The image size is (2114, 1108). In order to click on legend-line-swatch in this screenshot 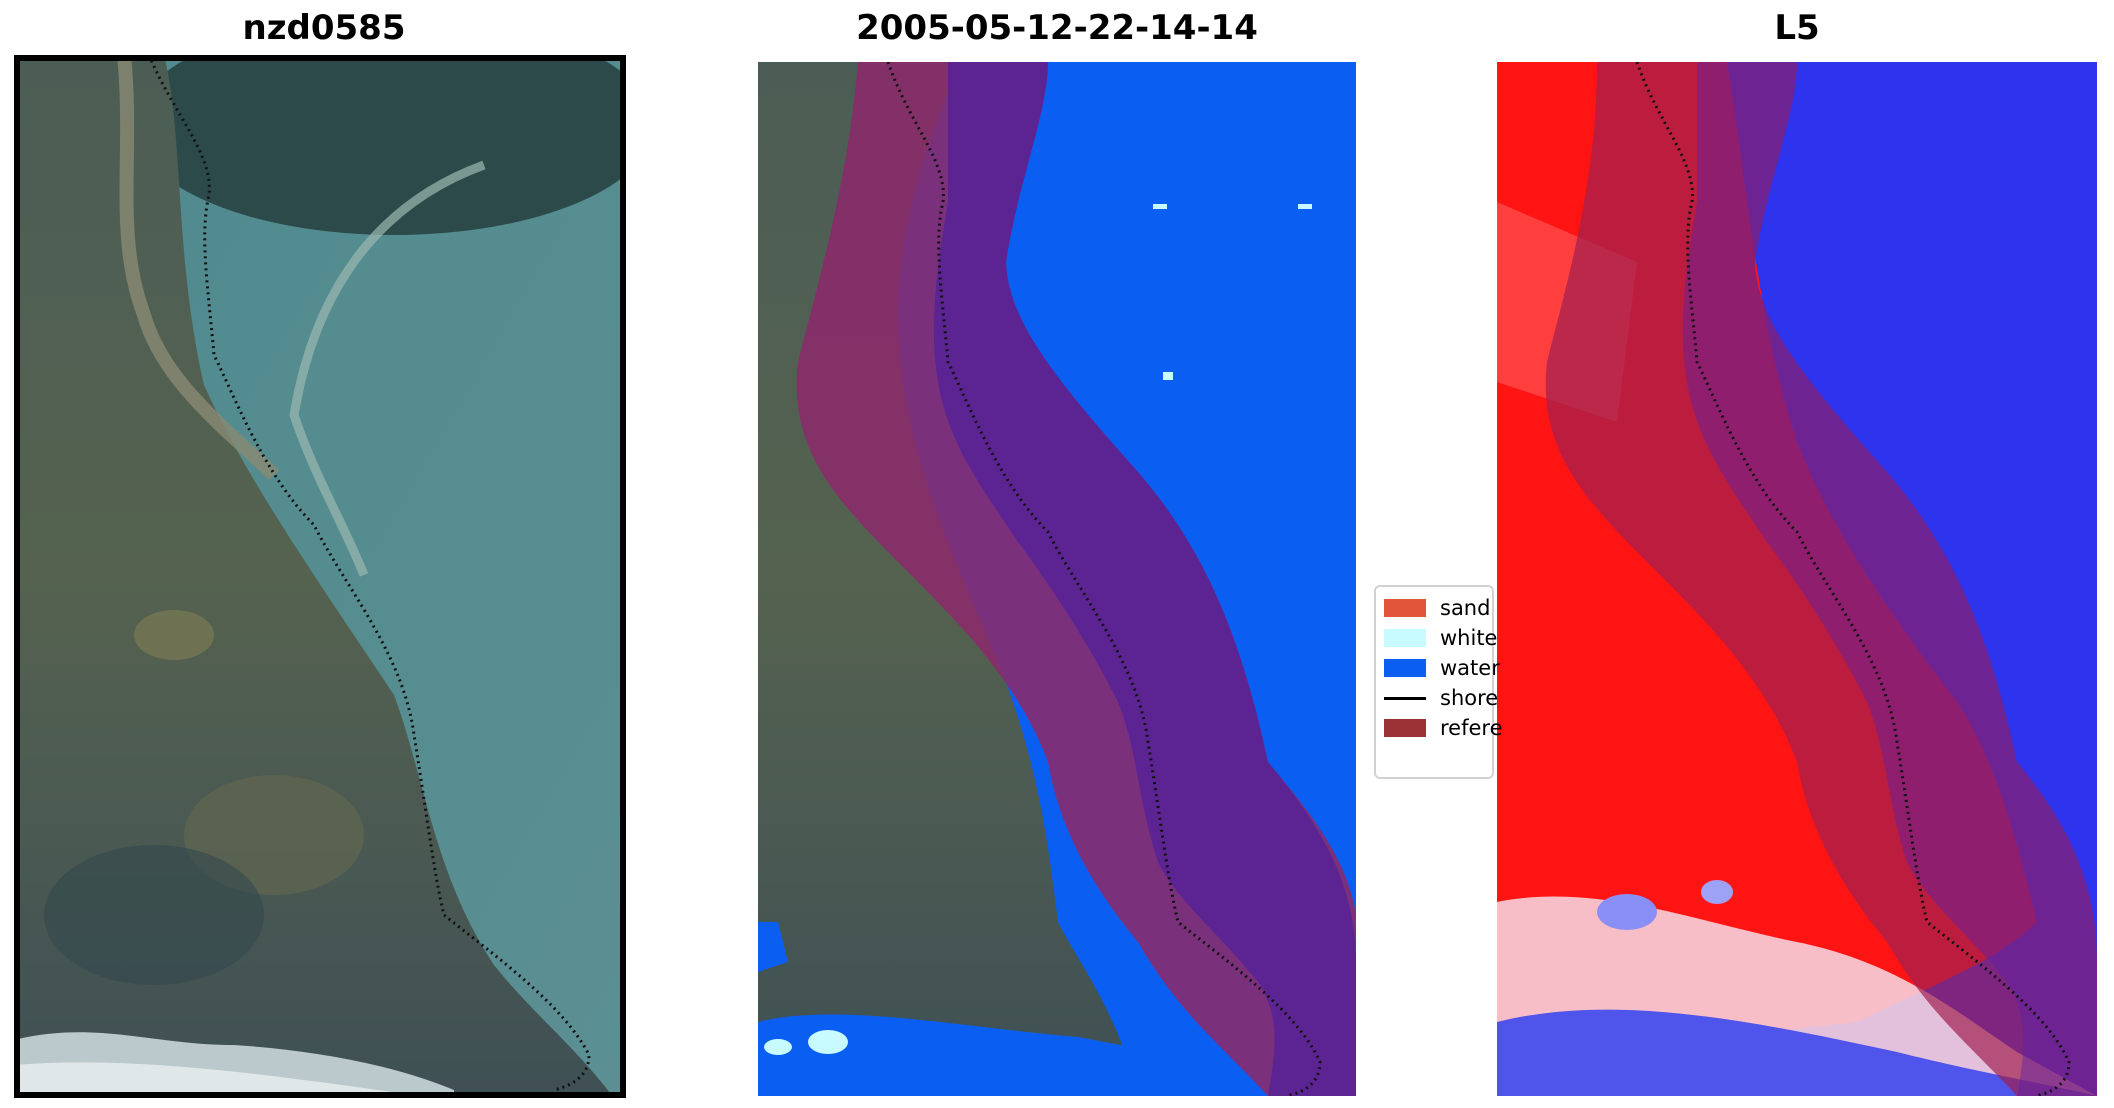, I will do `click(1405, 698)`.